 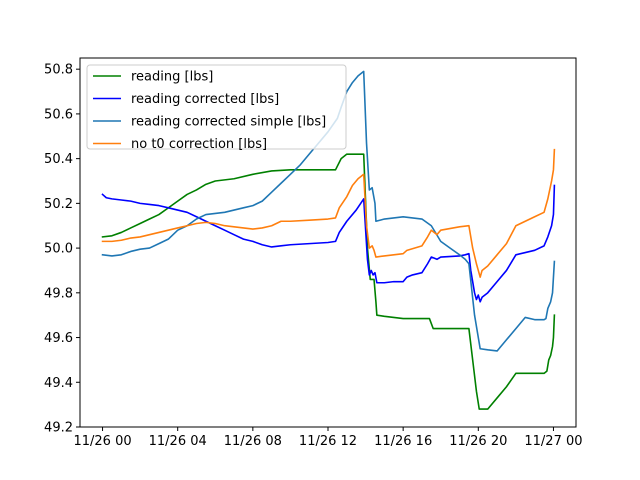 I want to click on y-tick-label: 49.8, so click(x=58, y=293).